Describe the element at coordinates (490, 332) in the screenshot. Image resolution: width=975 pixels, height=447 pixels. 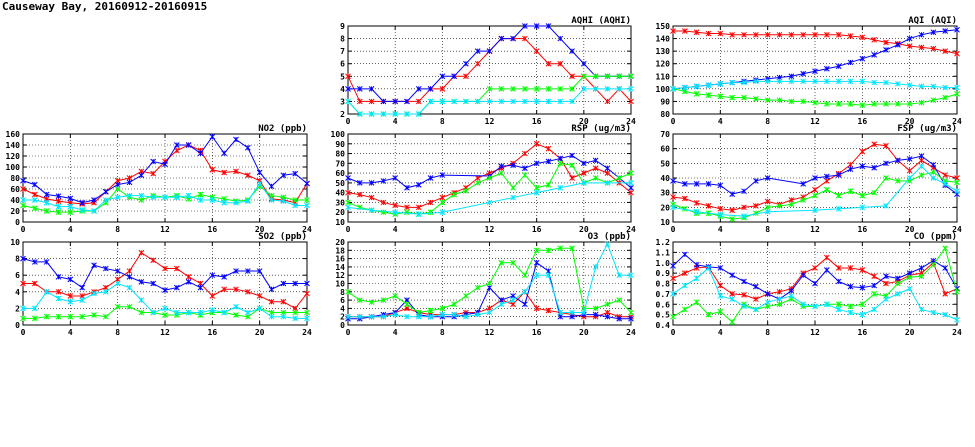
I see `x-tick-label: 12` at that location.